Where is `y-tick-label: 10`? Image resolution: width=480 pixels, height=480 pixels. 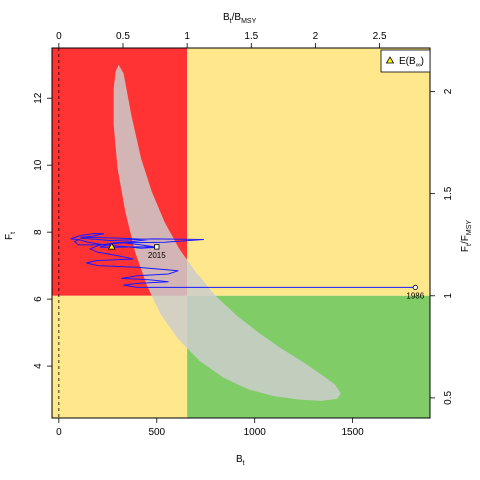
y-tick-label: 10 is located at coordinates (38, 165).